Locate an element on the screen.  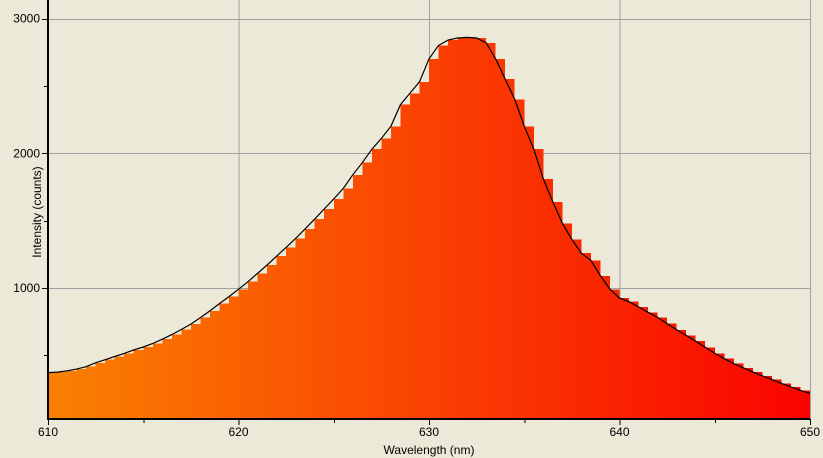
x-tick-label: 620 is located at coordinates (238, 432).